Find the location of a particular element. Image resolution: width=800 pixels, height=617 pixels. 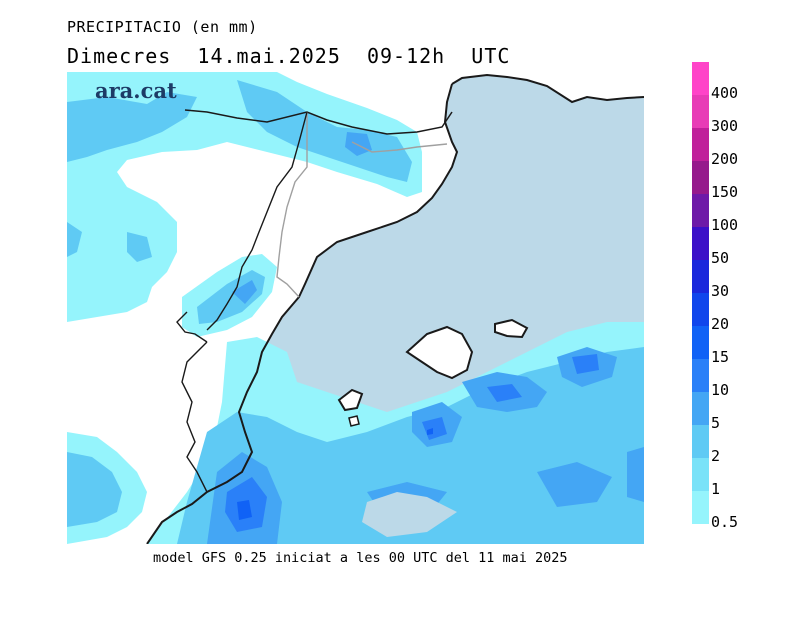

map-date-title: Dimecres 14.mai.2025 09-12h UTC is located at coordinates (289, 56).